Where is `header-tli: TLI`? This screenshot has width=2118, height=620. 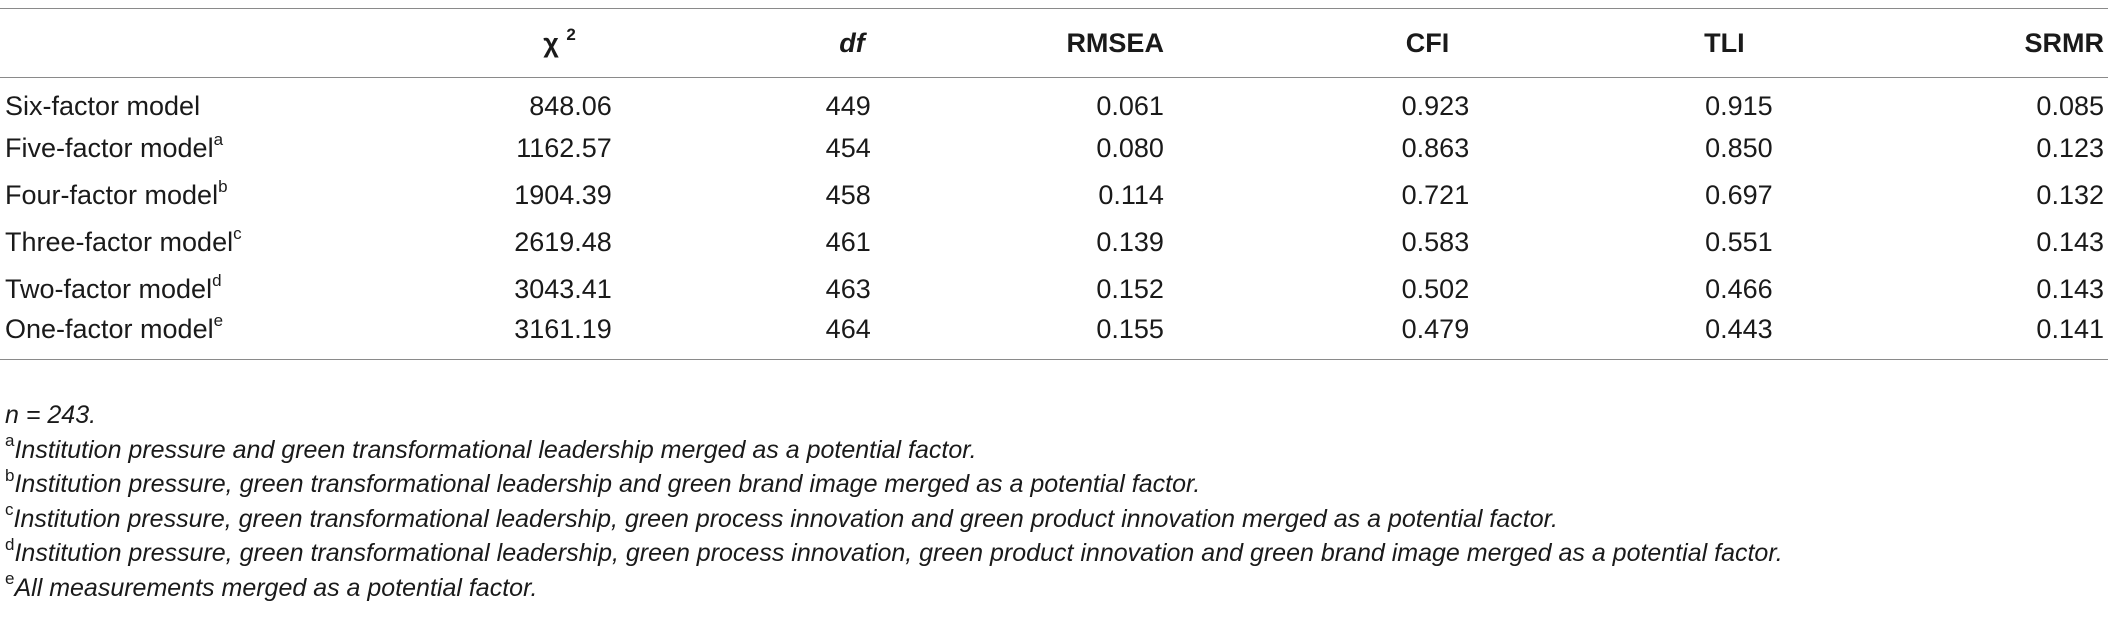 header-tli: TLI is located at coordinates (1724, 42).